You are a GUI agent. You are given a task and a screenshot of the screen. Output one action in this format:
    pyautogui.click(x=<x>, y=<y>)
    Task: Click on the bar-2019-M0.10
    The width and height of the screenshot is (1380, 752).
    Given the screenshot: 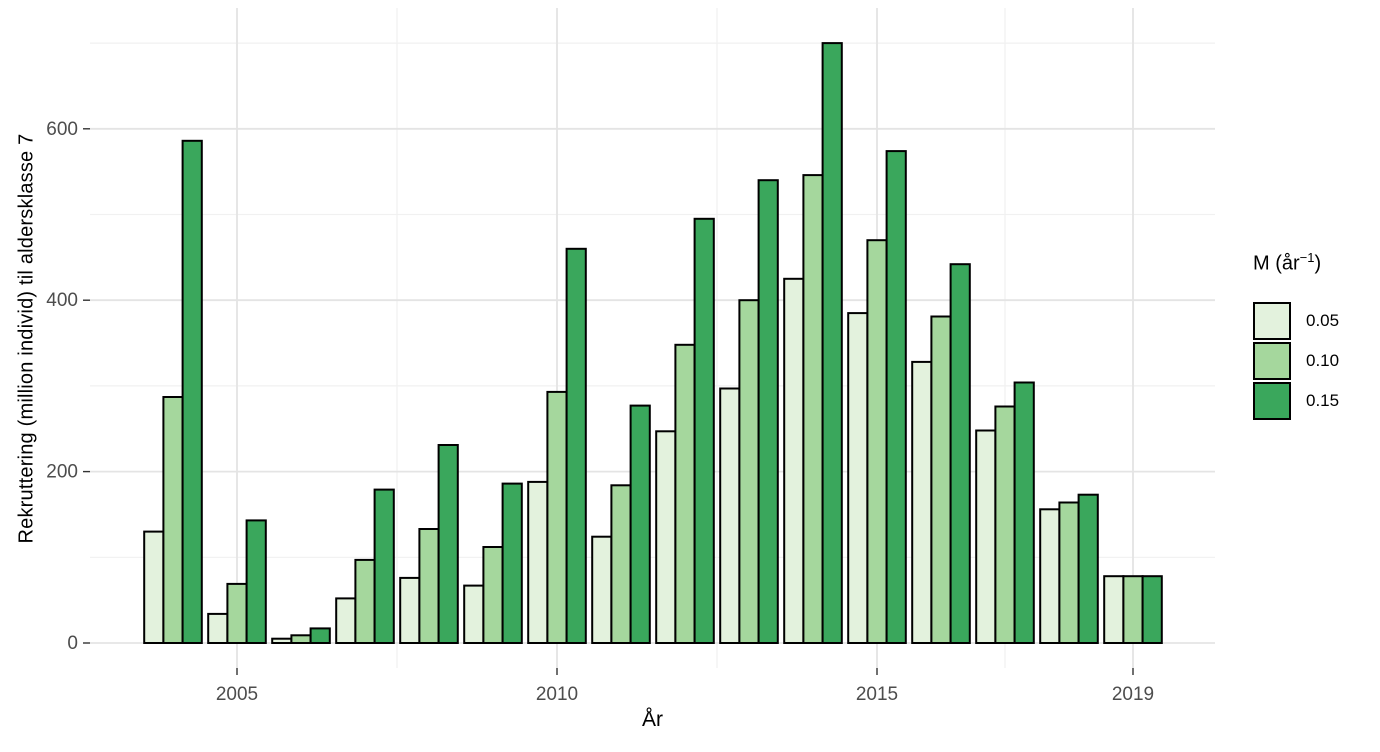 What is the action you would take?
    pyautogui.click(x=1133, y=610)
    